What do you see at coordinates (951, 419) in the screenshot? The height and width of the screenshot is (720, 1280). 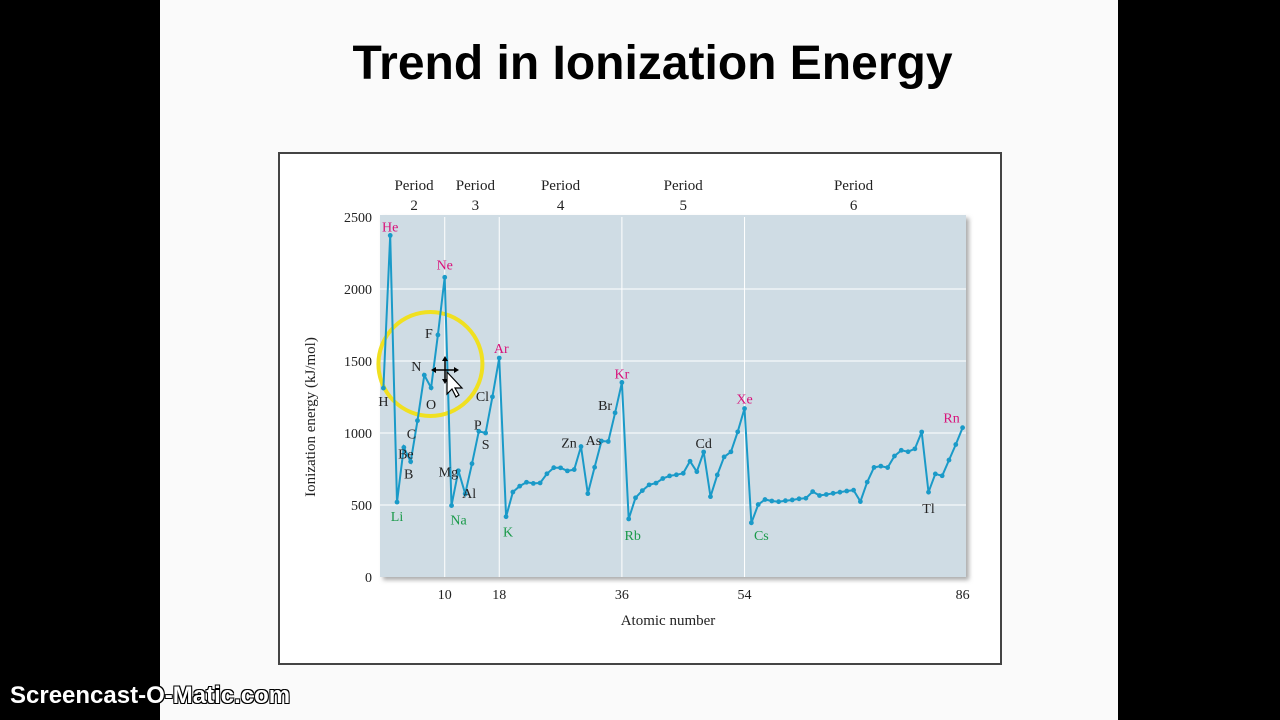 I see `element-label-rn: Rn` at bounding box center [951, 419].